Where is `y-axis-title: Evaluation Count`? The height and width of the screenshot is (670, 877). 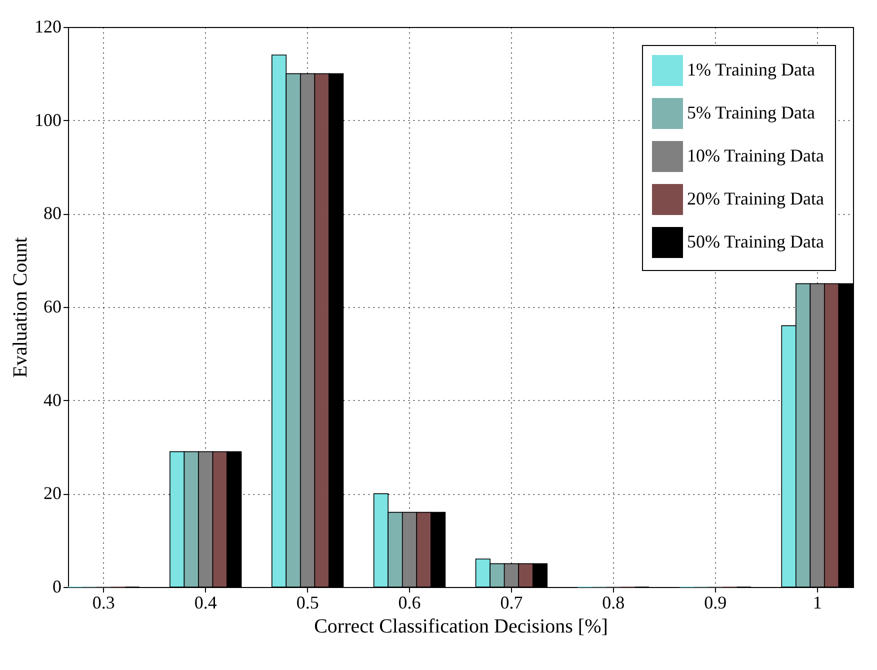
y-axis-title: Evaluation Count is located at coordinates (21, 307).